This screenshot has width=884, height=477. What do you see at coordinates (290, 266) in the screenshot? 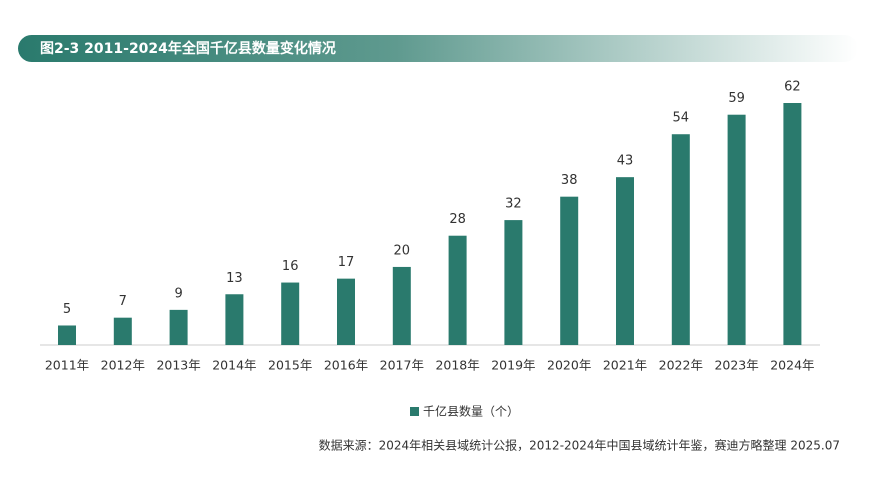
I see `value-label: 16` at bounding box center [290, 266].